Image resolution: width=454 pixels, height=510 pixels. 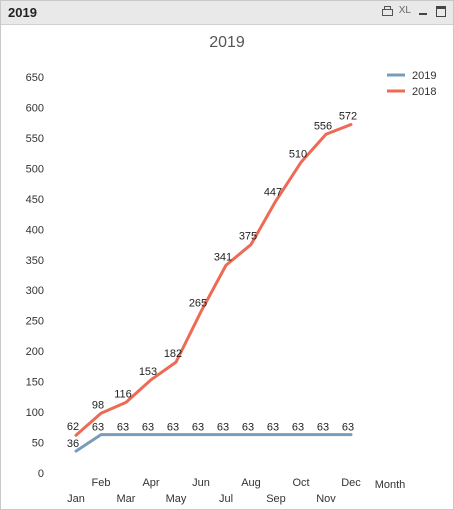 What do you see at coordinates (35, 413) in the screenshot?
I see `y-tick-label: 100` at bounding box center [35, 413].